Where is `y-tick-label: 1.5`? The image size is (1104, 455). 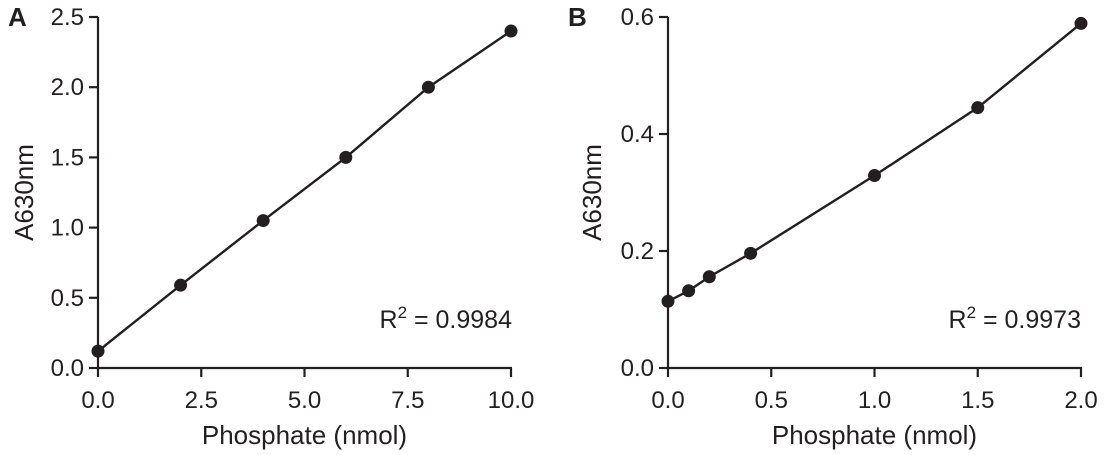 y-tick-label: 1.5 is located at coordinates (67, 157).